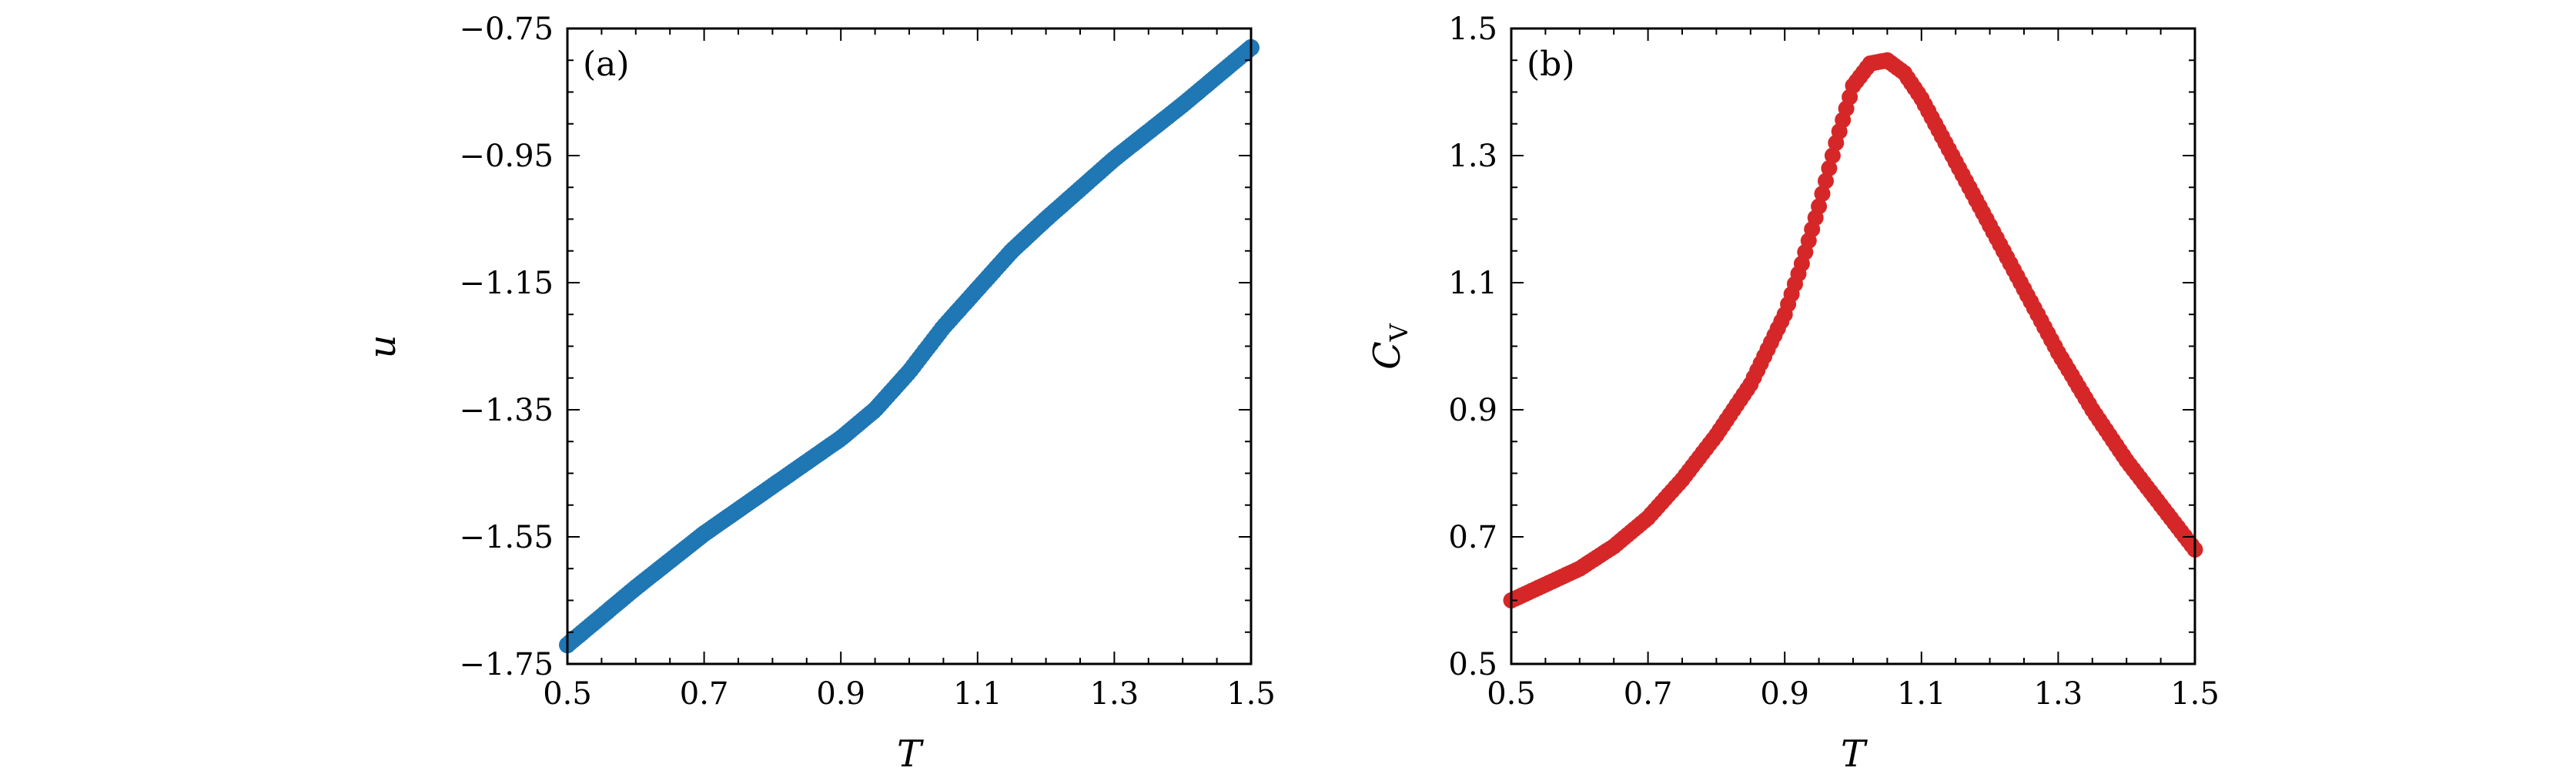  What do you see at coordinates (2195, 694) in the screenshot?
I see `x-tick-label-b: 1.5` at bounding box center [2195, 694].